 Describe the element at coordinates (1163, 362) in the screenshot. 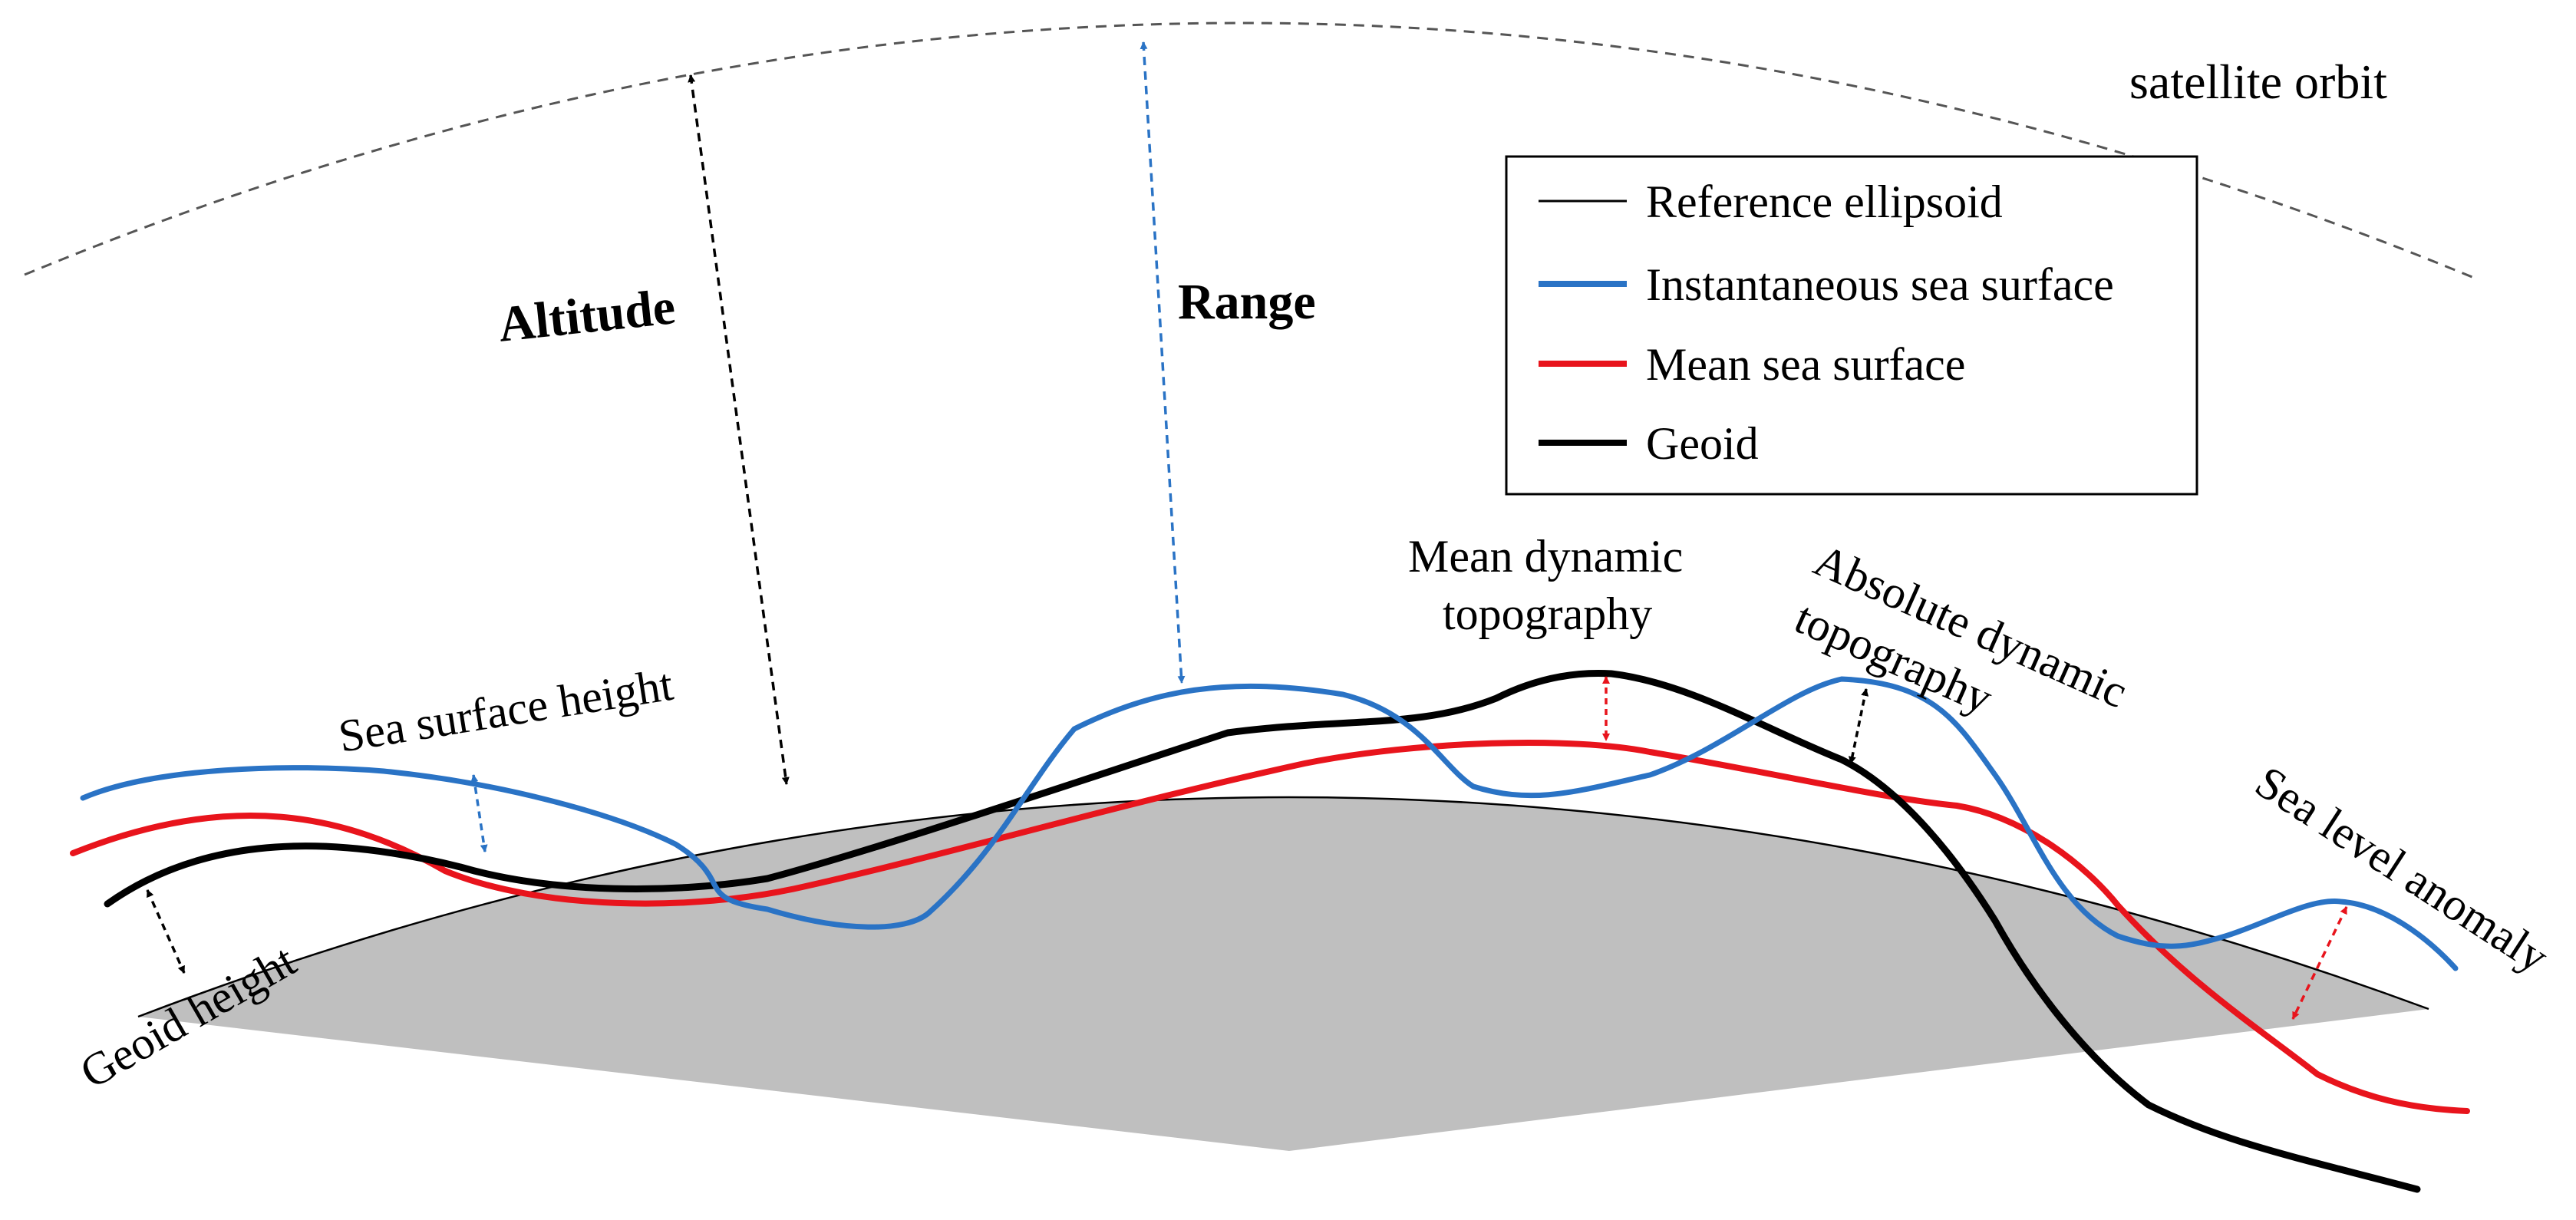

I see `range-arrow` at that location.